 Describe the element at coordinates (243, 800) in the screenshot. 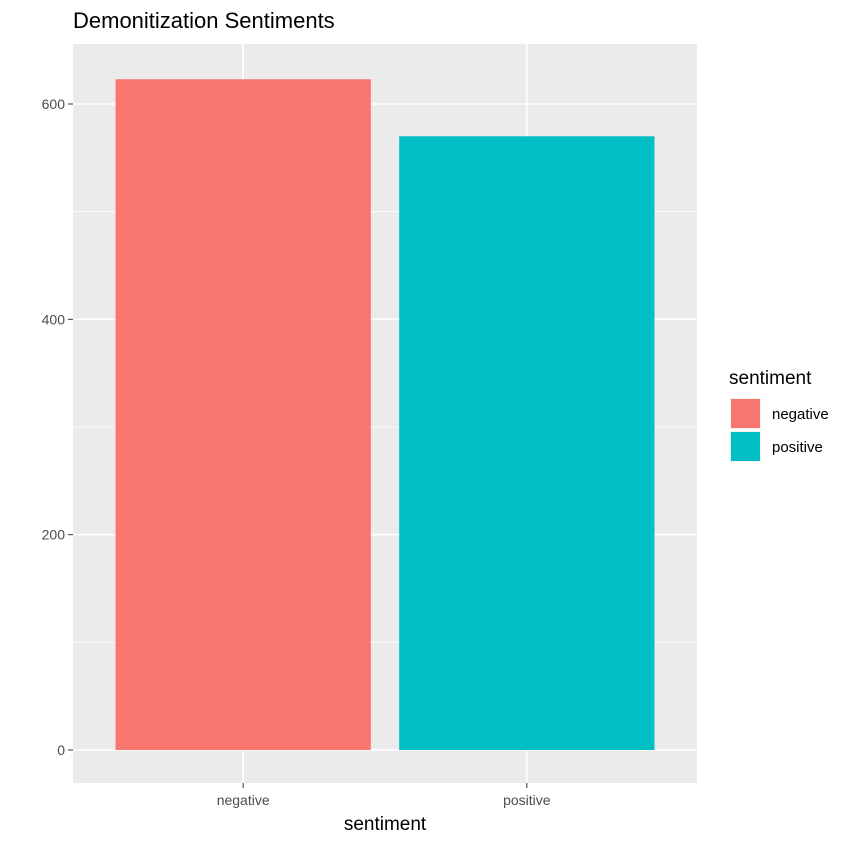

I see `x-tick-label: negative` at that location.